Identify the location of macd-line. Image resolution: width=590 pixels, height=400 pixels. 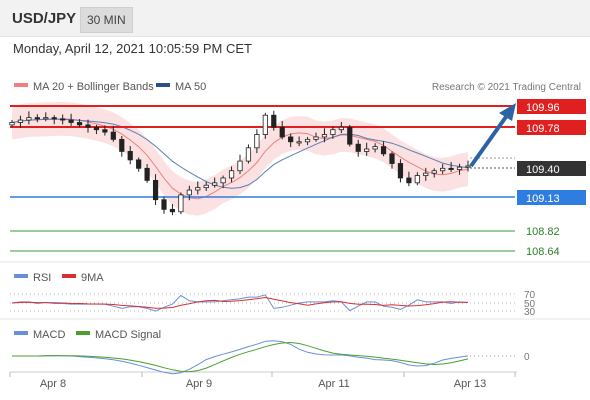
(240, 357).